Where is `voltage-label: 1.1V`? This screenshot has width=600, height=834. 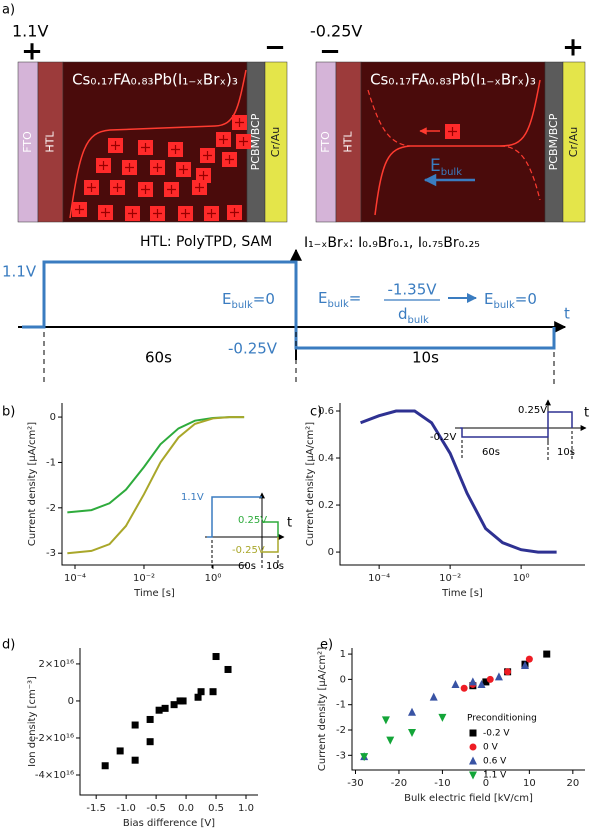
voltage-label: 1.1V is located at coordinates (30, 31).